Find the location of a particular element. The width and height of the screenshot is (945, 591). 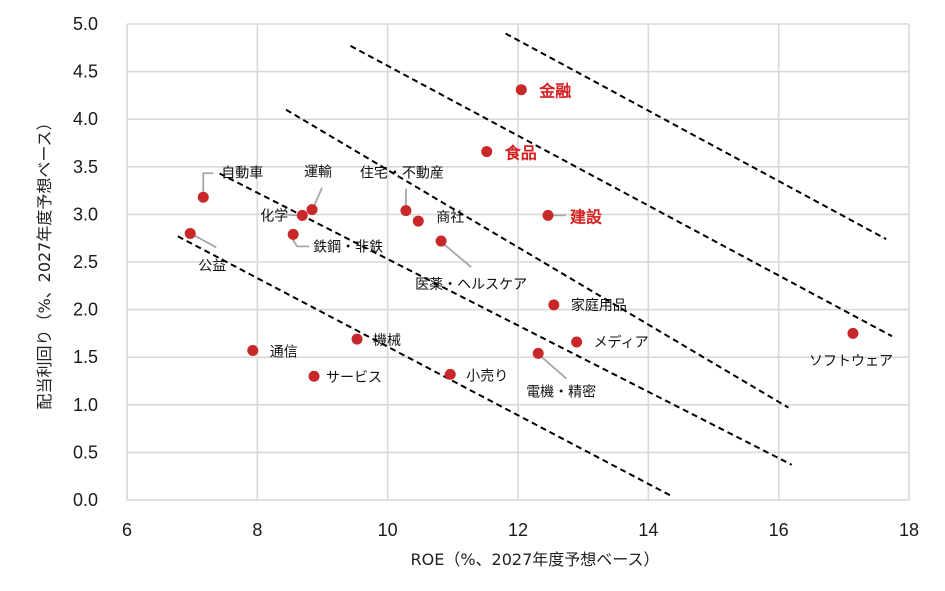

point-label: 鉄鋼・非鉄 is located at coordinates (348, 247).